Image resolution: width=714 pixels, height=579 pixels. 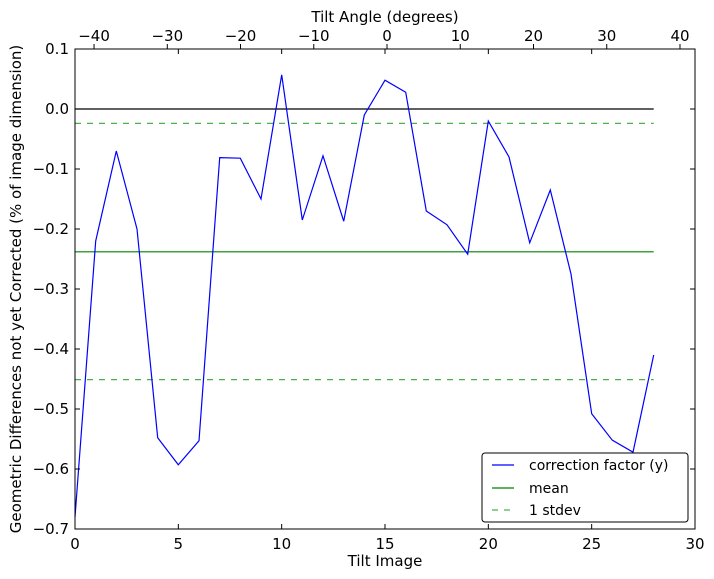 What do you see at coordinates (606, 36) in the screenshot?
I see `top-x-tick-label: 30` at bounding box center [606, 36].